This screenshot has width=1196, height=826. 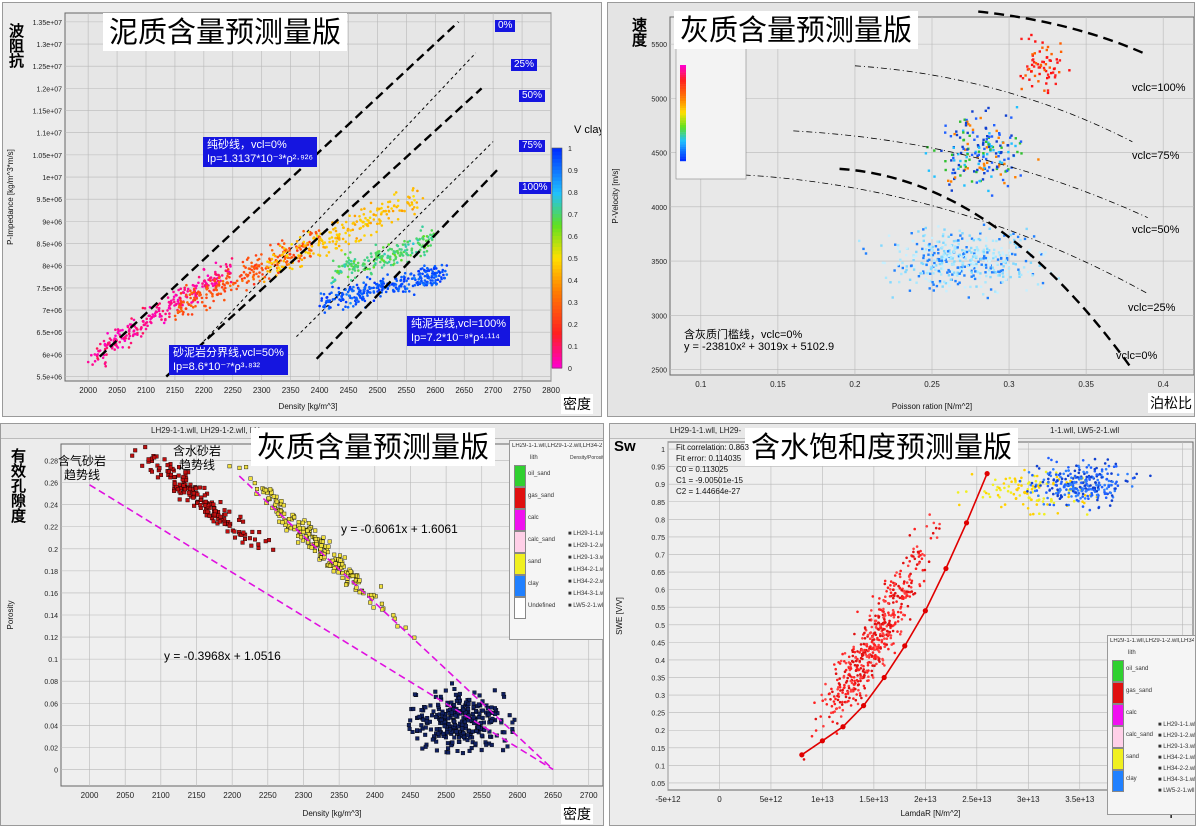 What do you see at coordinates (51, 506) in the screenshot?
I see `y-tick-label: 0.24` at bounding box center [51, 506].